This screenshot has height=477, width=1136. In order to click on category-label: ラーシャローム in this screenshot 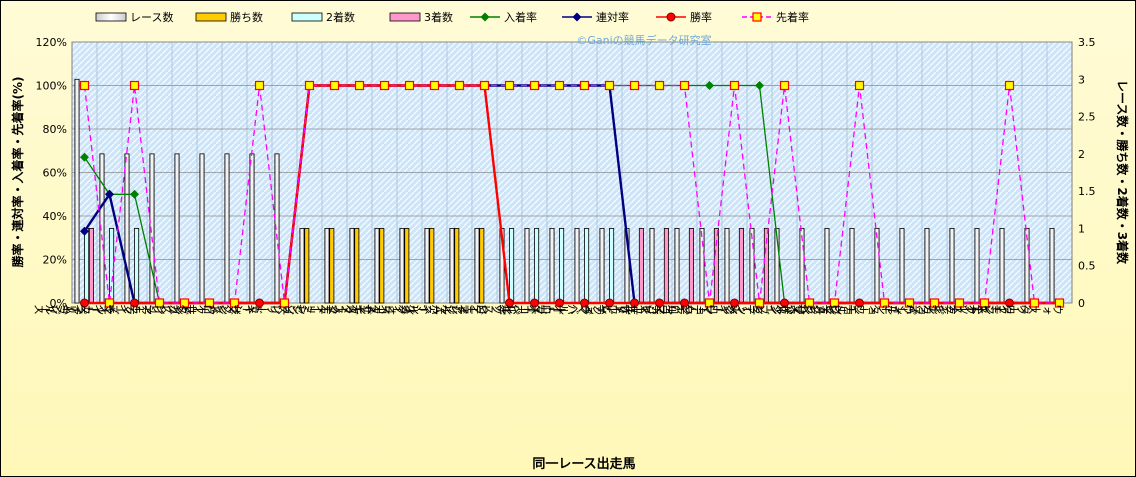, I will do `click(725, 309)`.